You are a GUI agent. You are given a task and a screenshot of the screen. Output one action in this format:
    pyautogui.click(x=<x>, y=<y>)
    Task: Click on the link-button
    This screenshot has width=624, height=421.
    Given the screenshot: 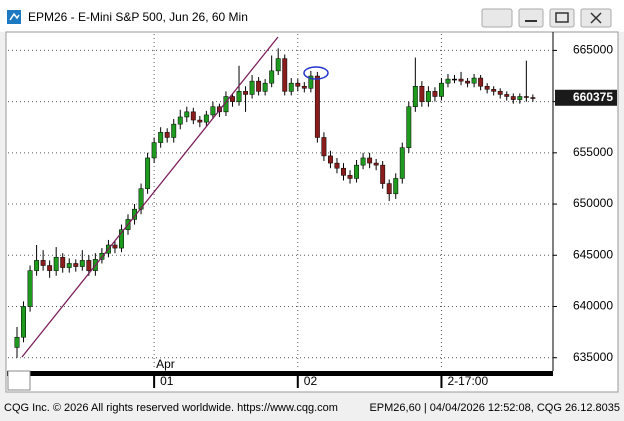 What is the action you would take?
    pyautogui.click(x=497, y=18)
    